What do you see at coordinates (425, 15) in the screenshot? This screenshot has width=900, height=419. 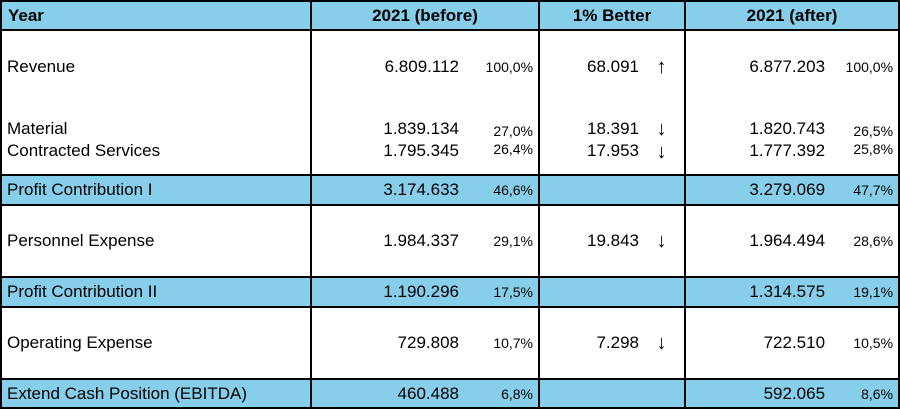 I see `header-before: 2021 (before)` at bounding box center [425, 15].